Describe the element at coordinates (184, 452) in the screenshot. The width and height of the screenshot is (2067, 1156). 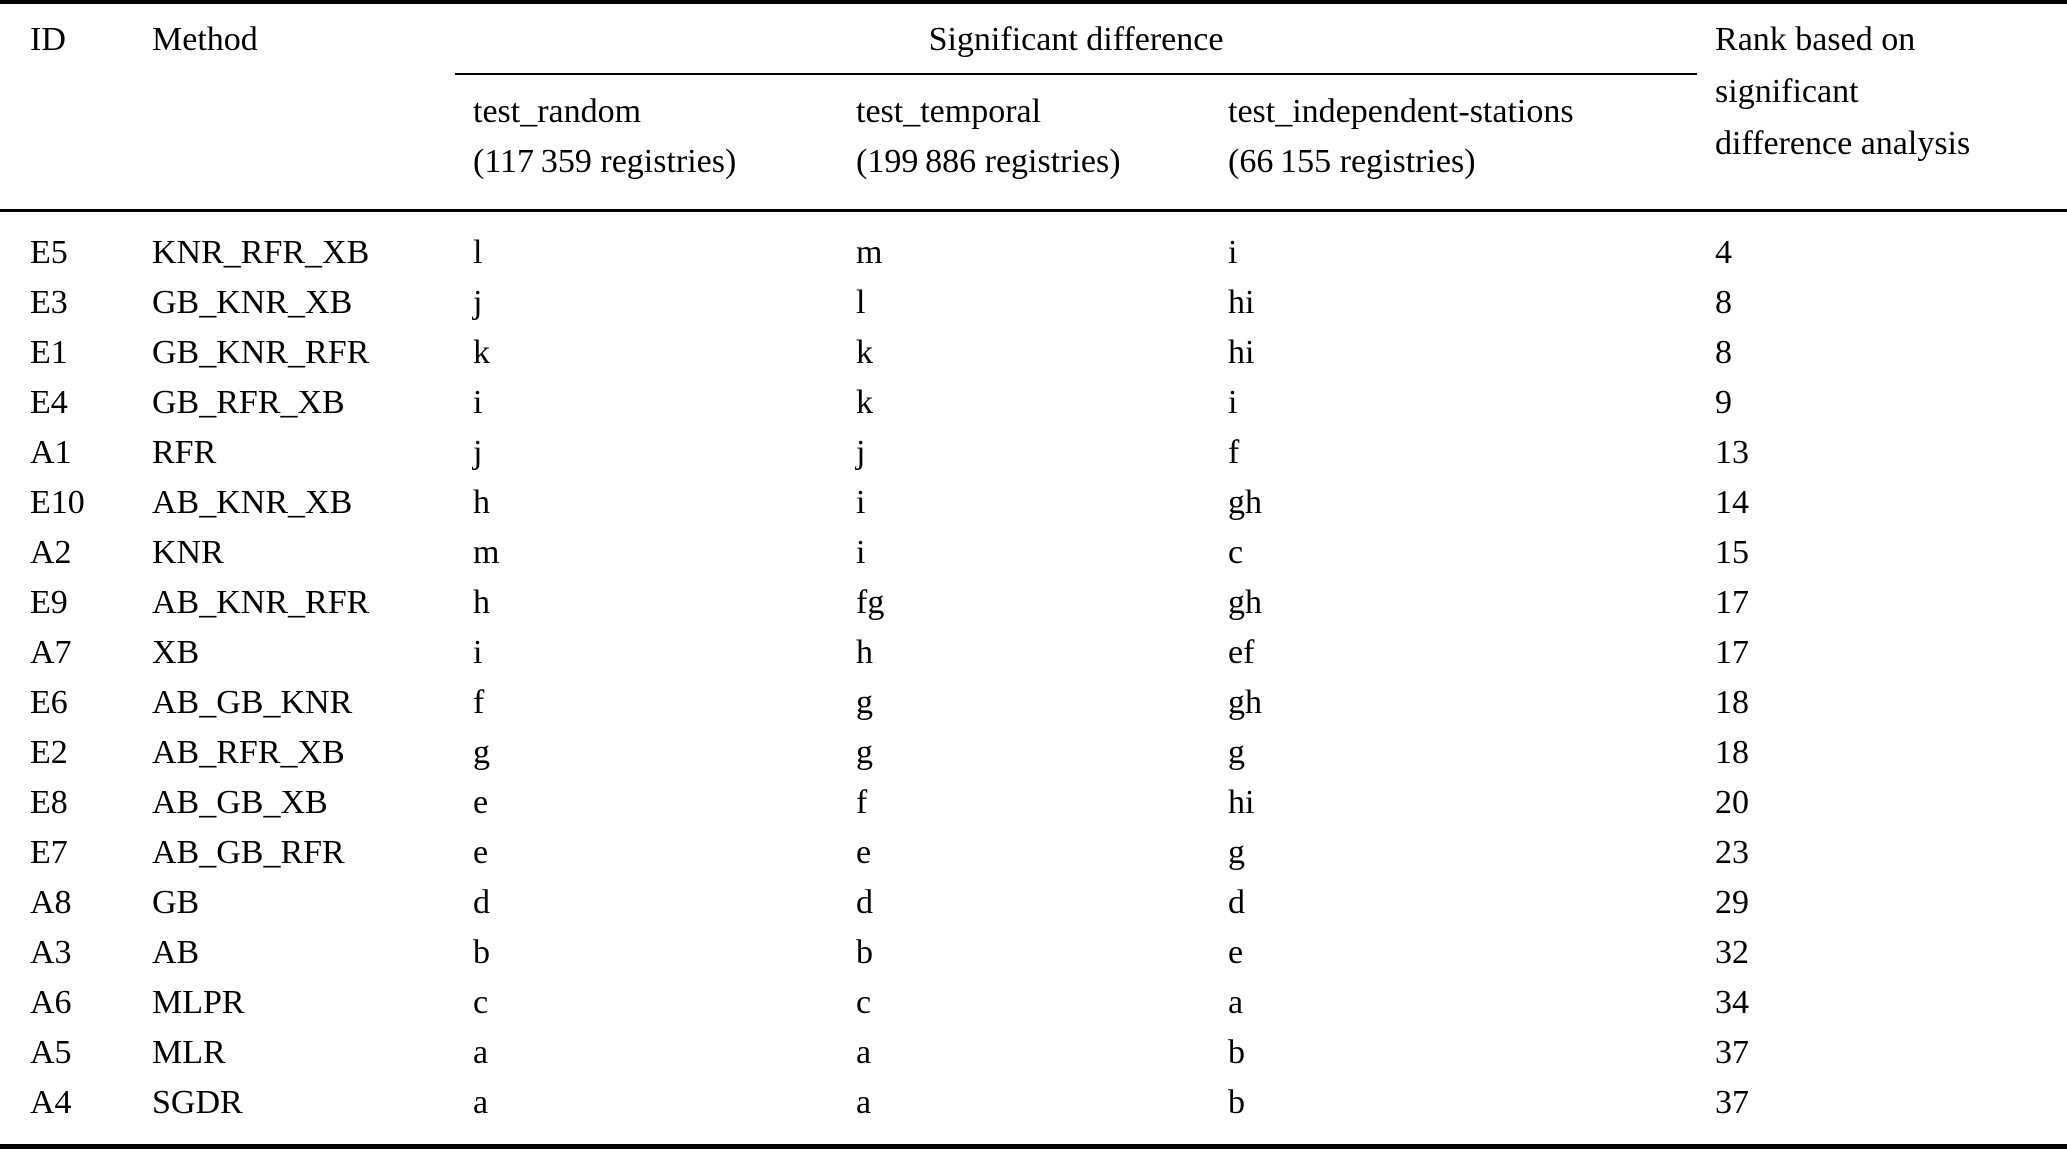
I see `cell-method: RFR` at that location.